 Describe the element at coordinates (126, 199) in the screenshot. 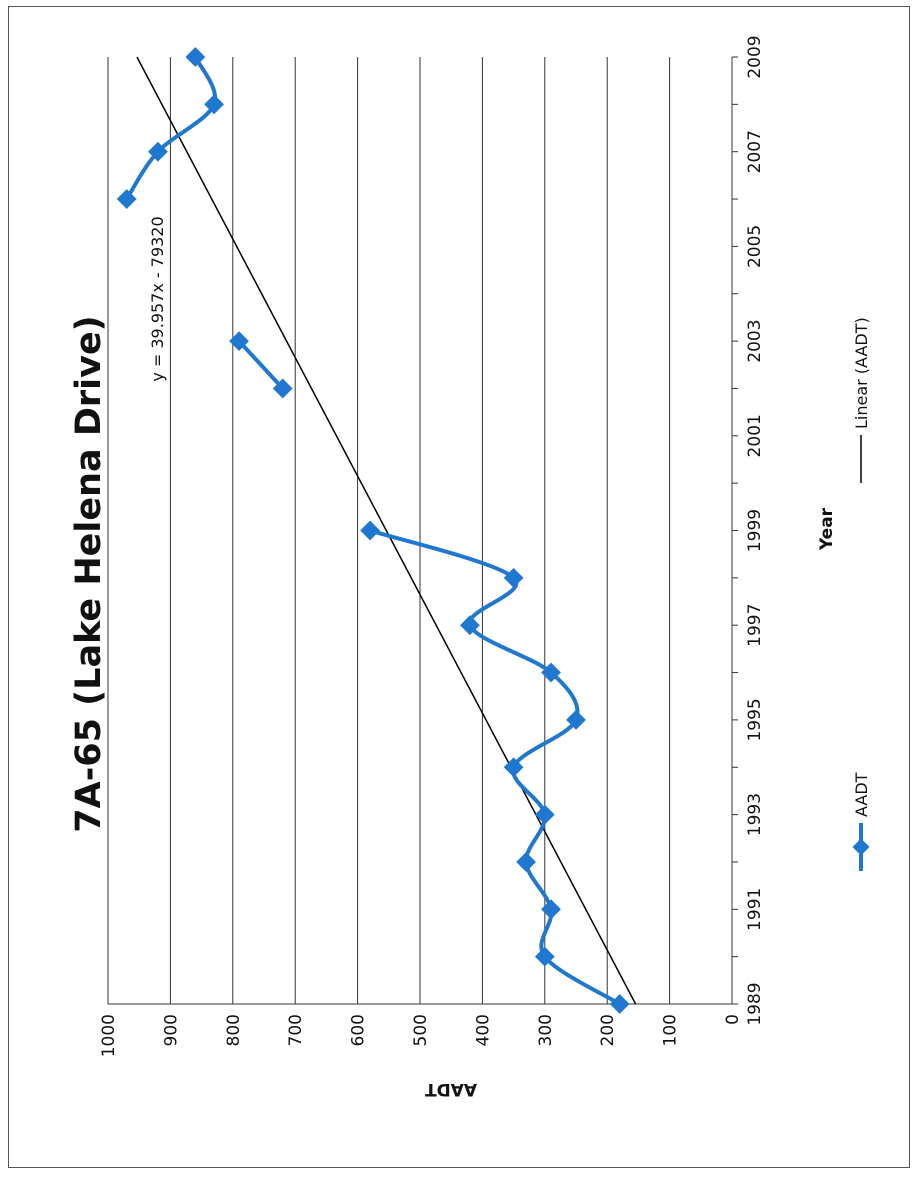

I see `data-point-2006` at that location.